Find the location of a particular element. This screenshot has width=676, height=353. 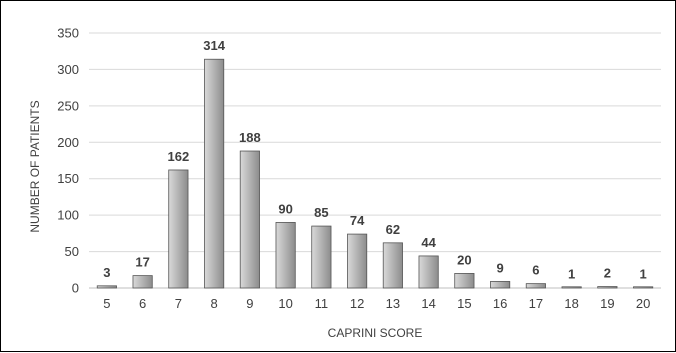

y-axis-title: NUMBER OF PATIENTS is located at coordinates (35, 166).